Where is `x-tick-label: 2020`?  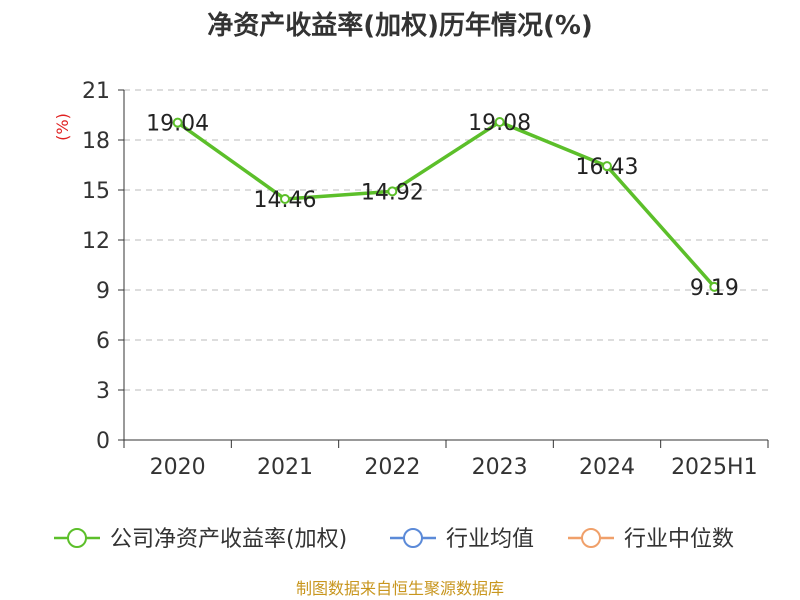 x-tick-label: 2020 is located at coordinates (178, 467).